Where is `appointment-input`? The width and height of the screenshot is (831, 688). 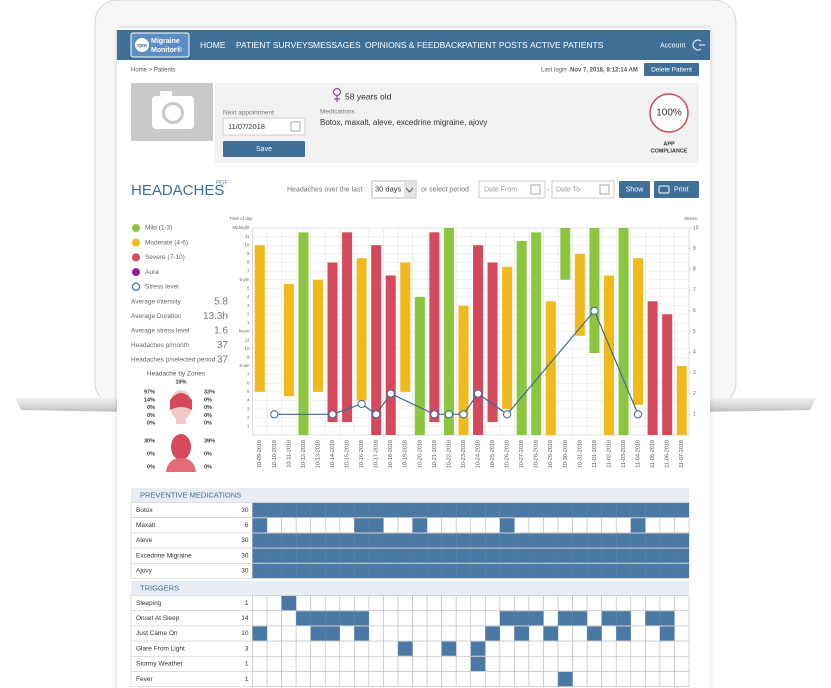
appointment-input is located at coordinates (264, 126).